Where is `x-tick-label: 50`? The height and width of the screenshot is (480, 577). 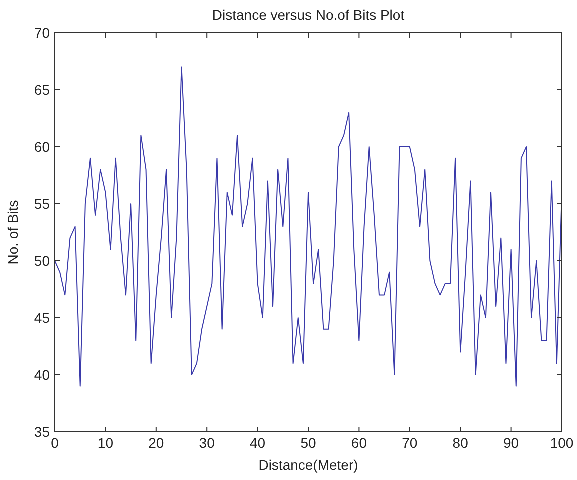 x-tick-label: 50 is located at coordinates (308, 443).